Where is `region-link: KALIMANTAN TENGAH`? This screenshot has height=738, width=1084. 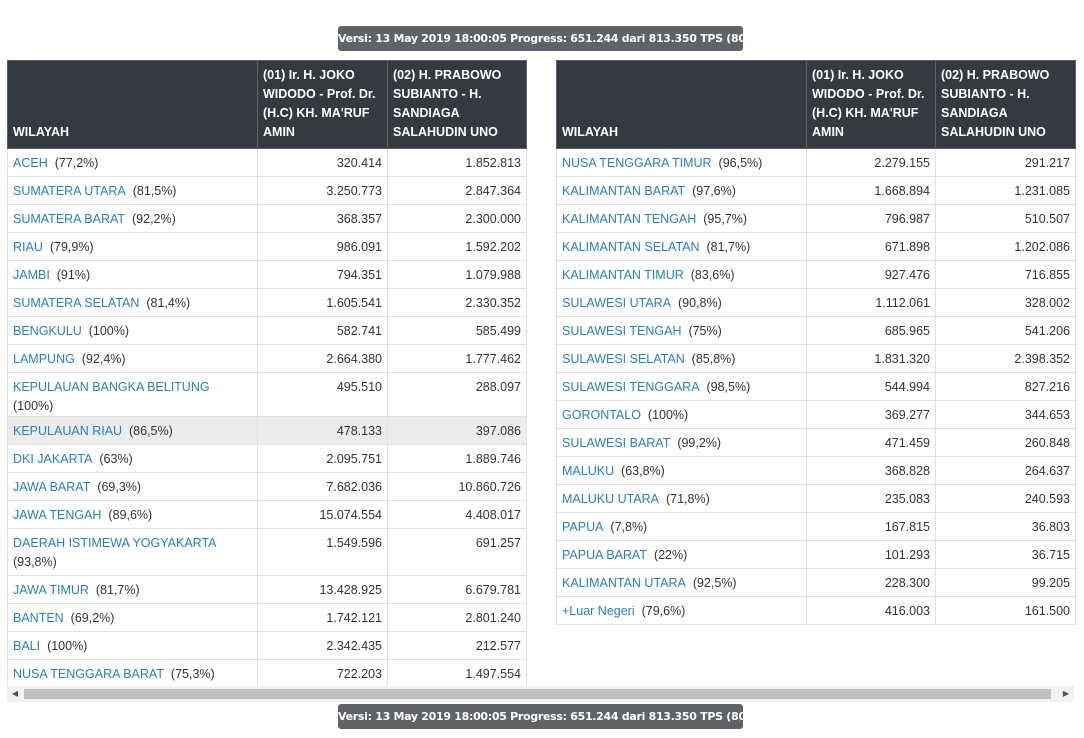 region-link: KALIMANTAN TENGAH is located at coordinates (629, 219).